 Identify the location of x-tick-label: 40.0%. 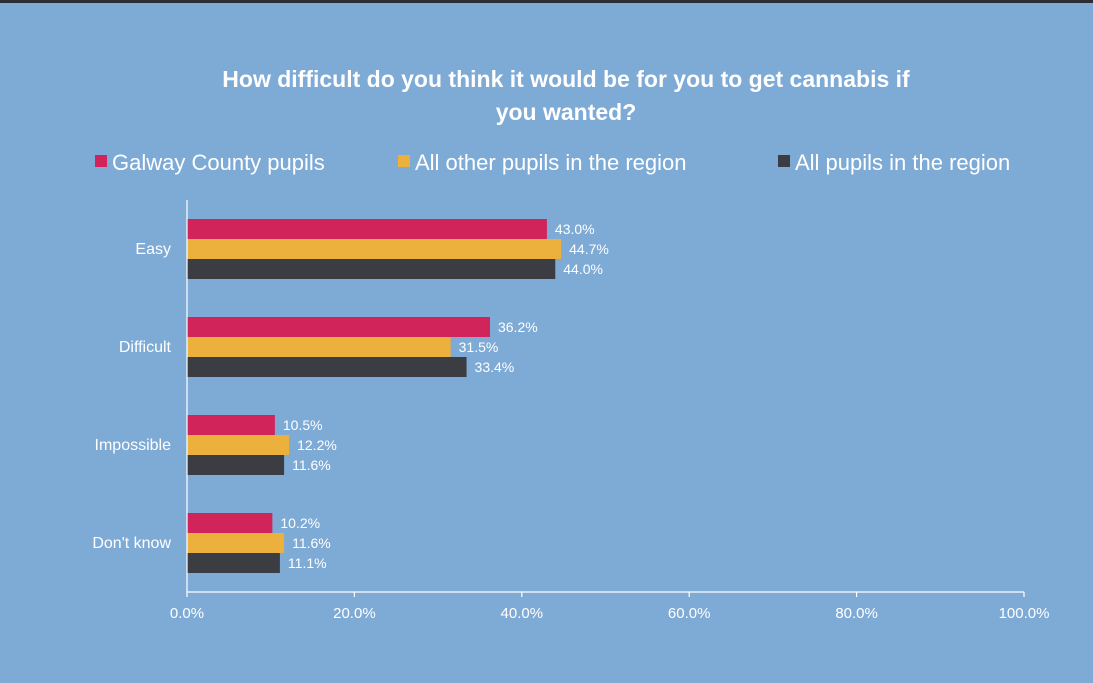
(522, 613).